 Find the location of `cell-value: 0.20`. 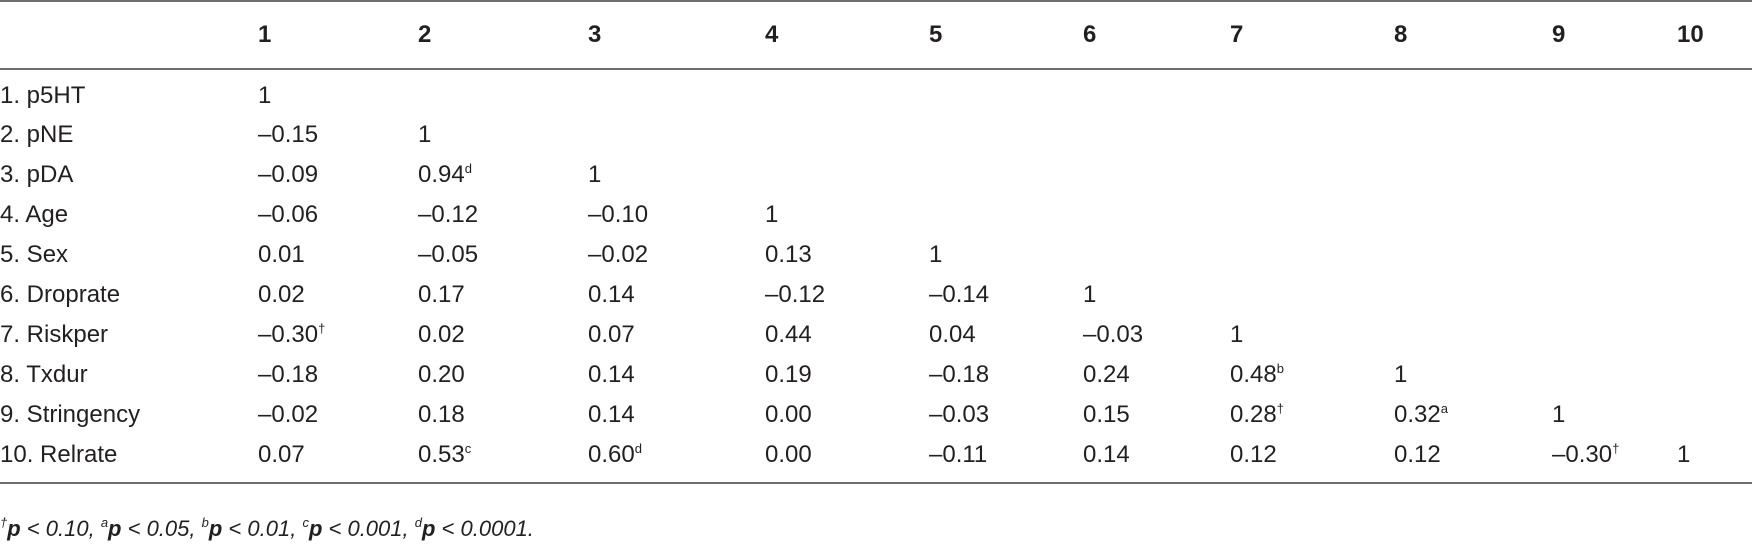

cell-value: 0.20 is located at coordinates (441, 374).